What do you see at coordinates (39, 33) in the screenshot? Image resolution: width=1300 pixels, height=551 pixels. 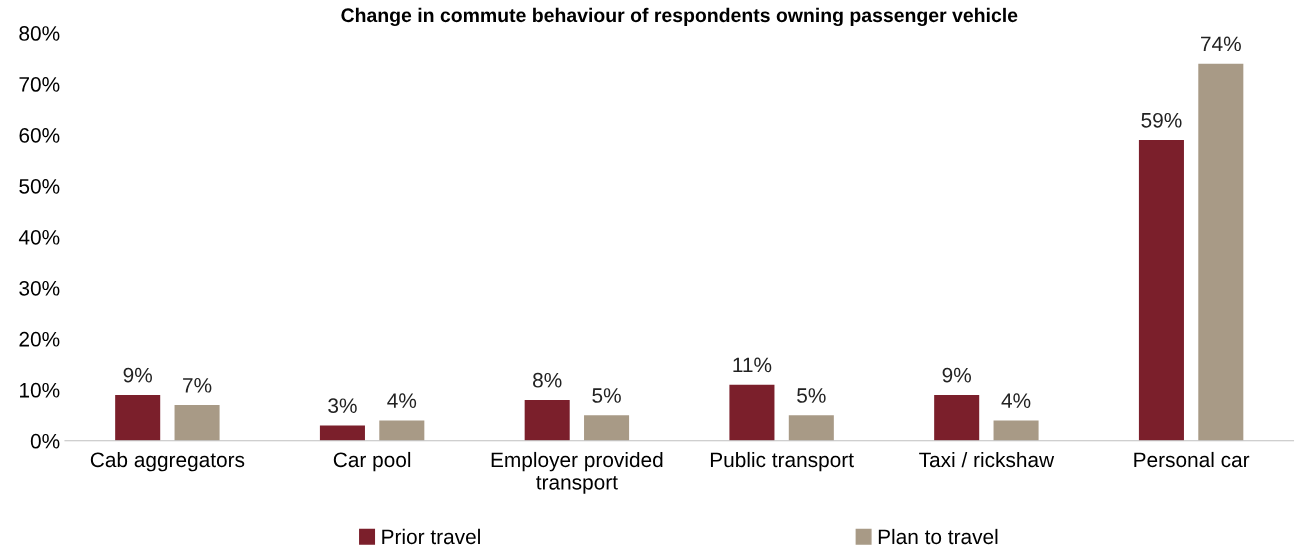 I see `y-tick-label: 80%` at bounding box center [39, 33].